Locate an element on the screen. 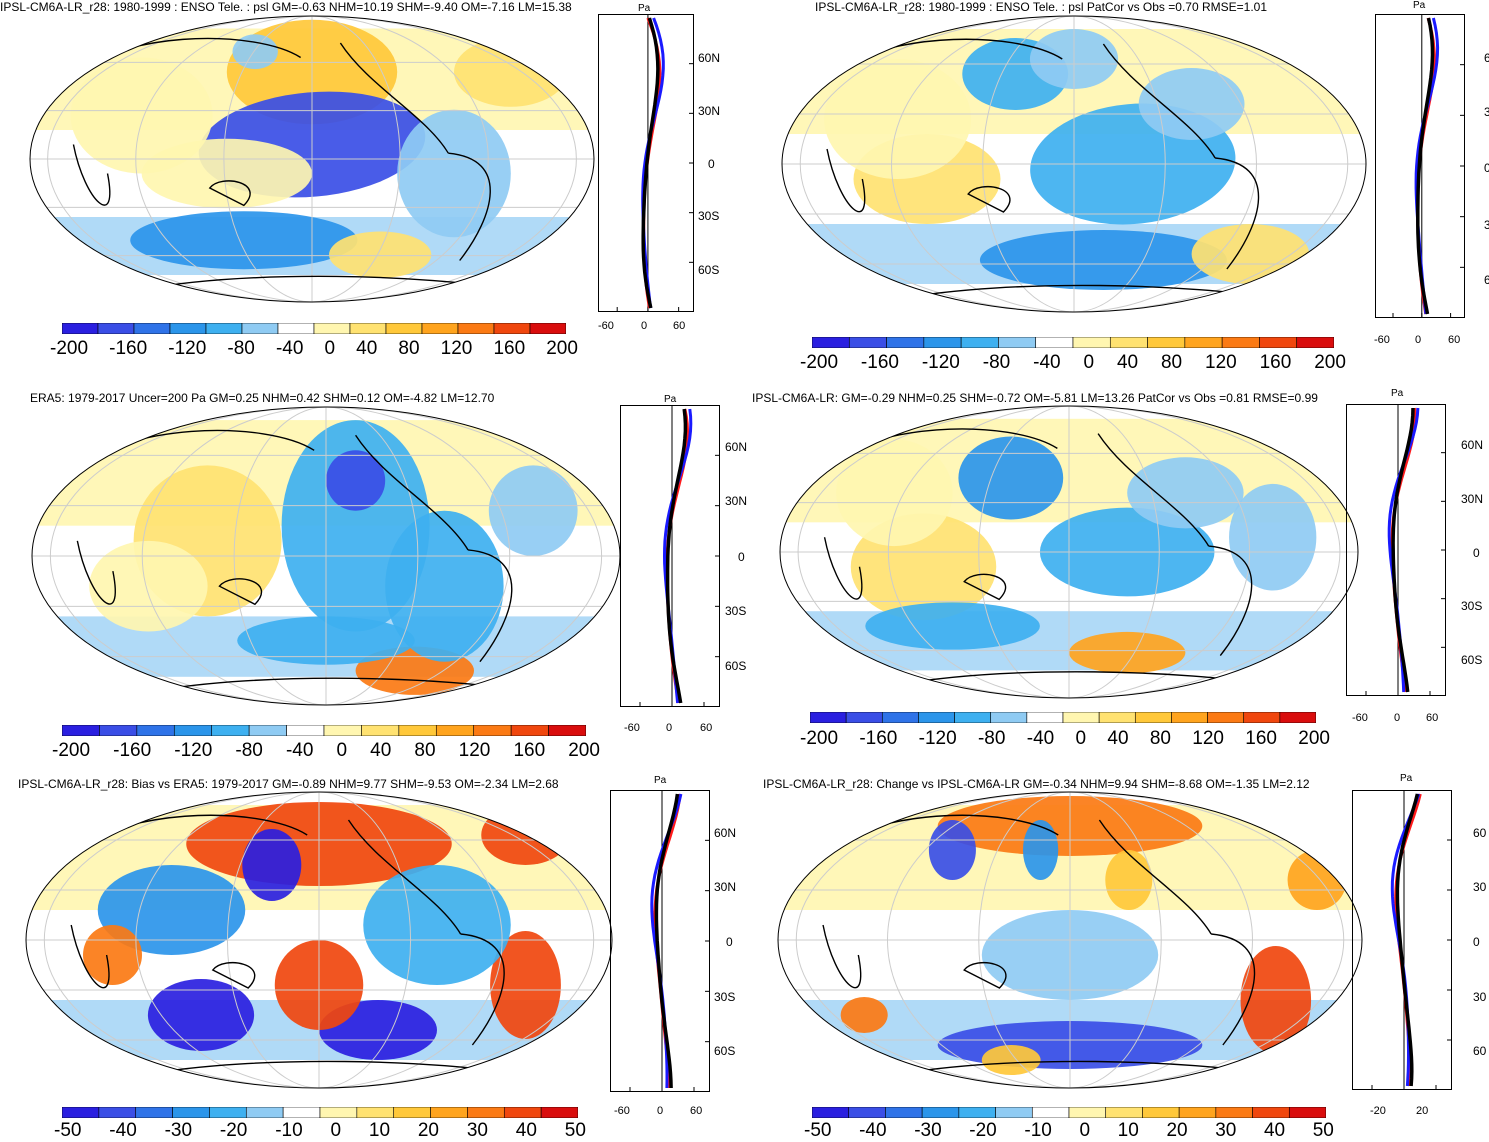  colorbar-label: -160 is located at coordinates (879, 362).